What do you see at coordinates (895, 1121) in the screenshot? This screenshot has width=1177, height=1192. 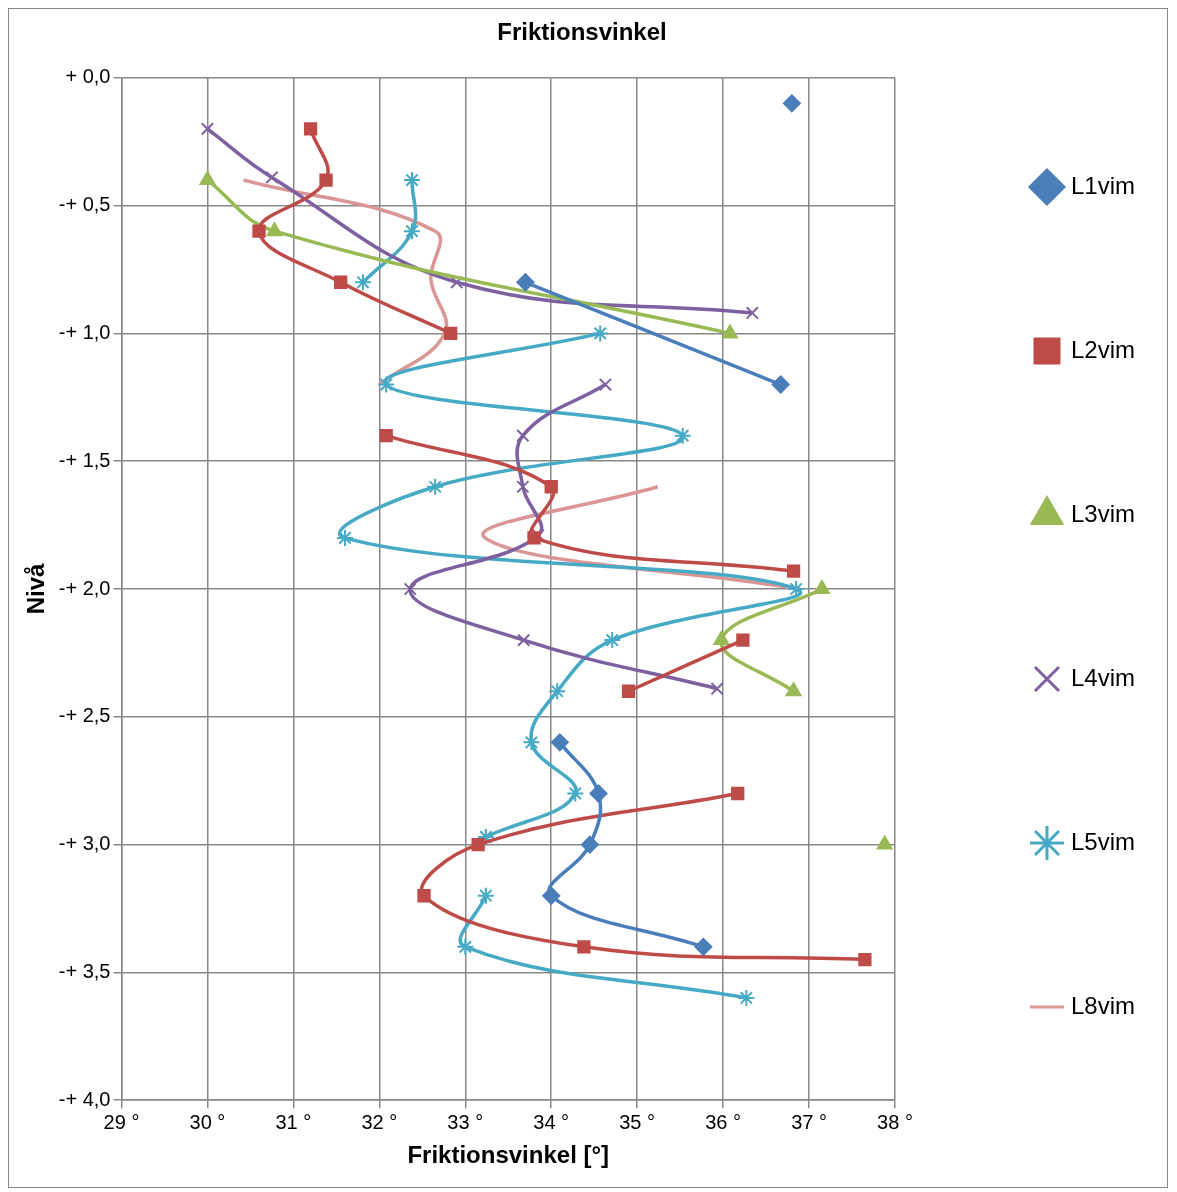 I see `x-tick-label: 38 °` at bounding box center [895, 1121].